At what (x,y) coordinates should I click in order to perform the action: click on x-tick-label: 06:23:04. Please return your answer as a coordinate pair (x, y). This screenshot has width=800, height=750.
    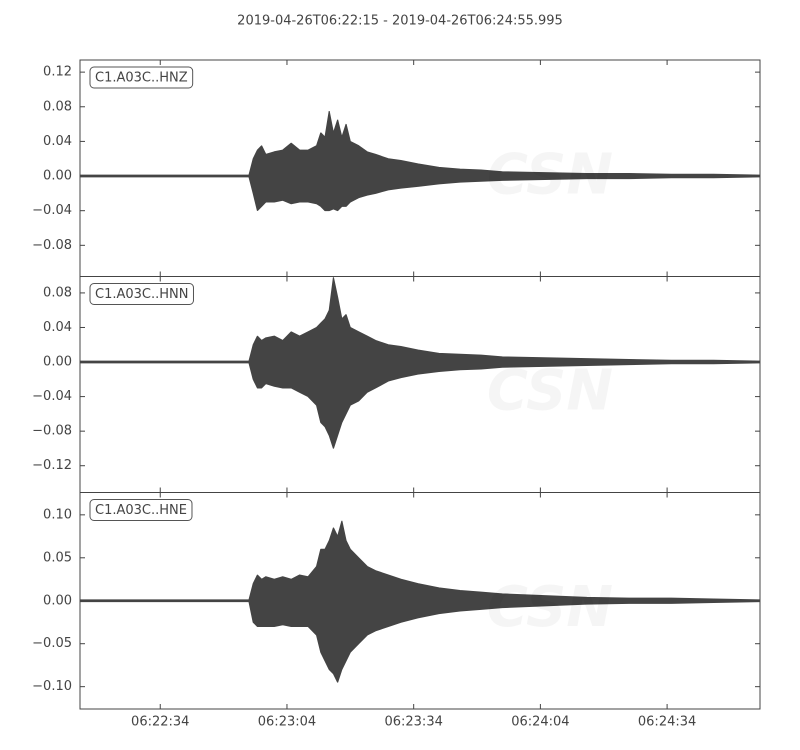
    Looking at the image, I should click on (287, 722).